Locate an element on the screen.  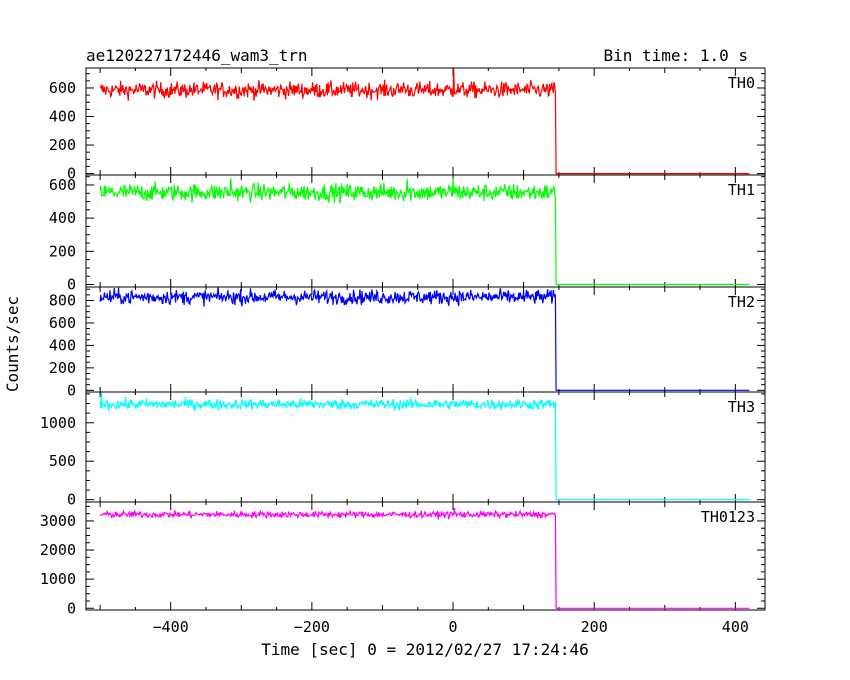
panel-th0123: 0 1000 2000 3000 TH0123 is located at coordinates (403, 559).